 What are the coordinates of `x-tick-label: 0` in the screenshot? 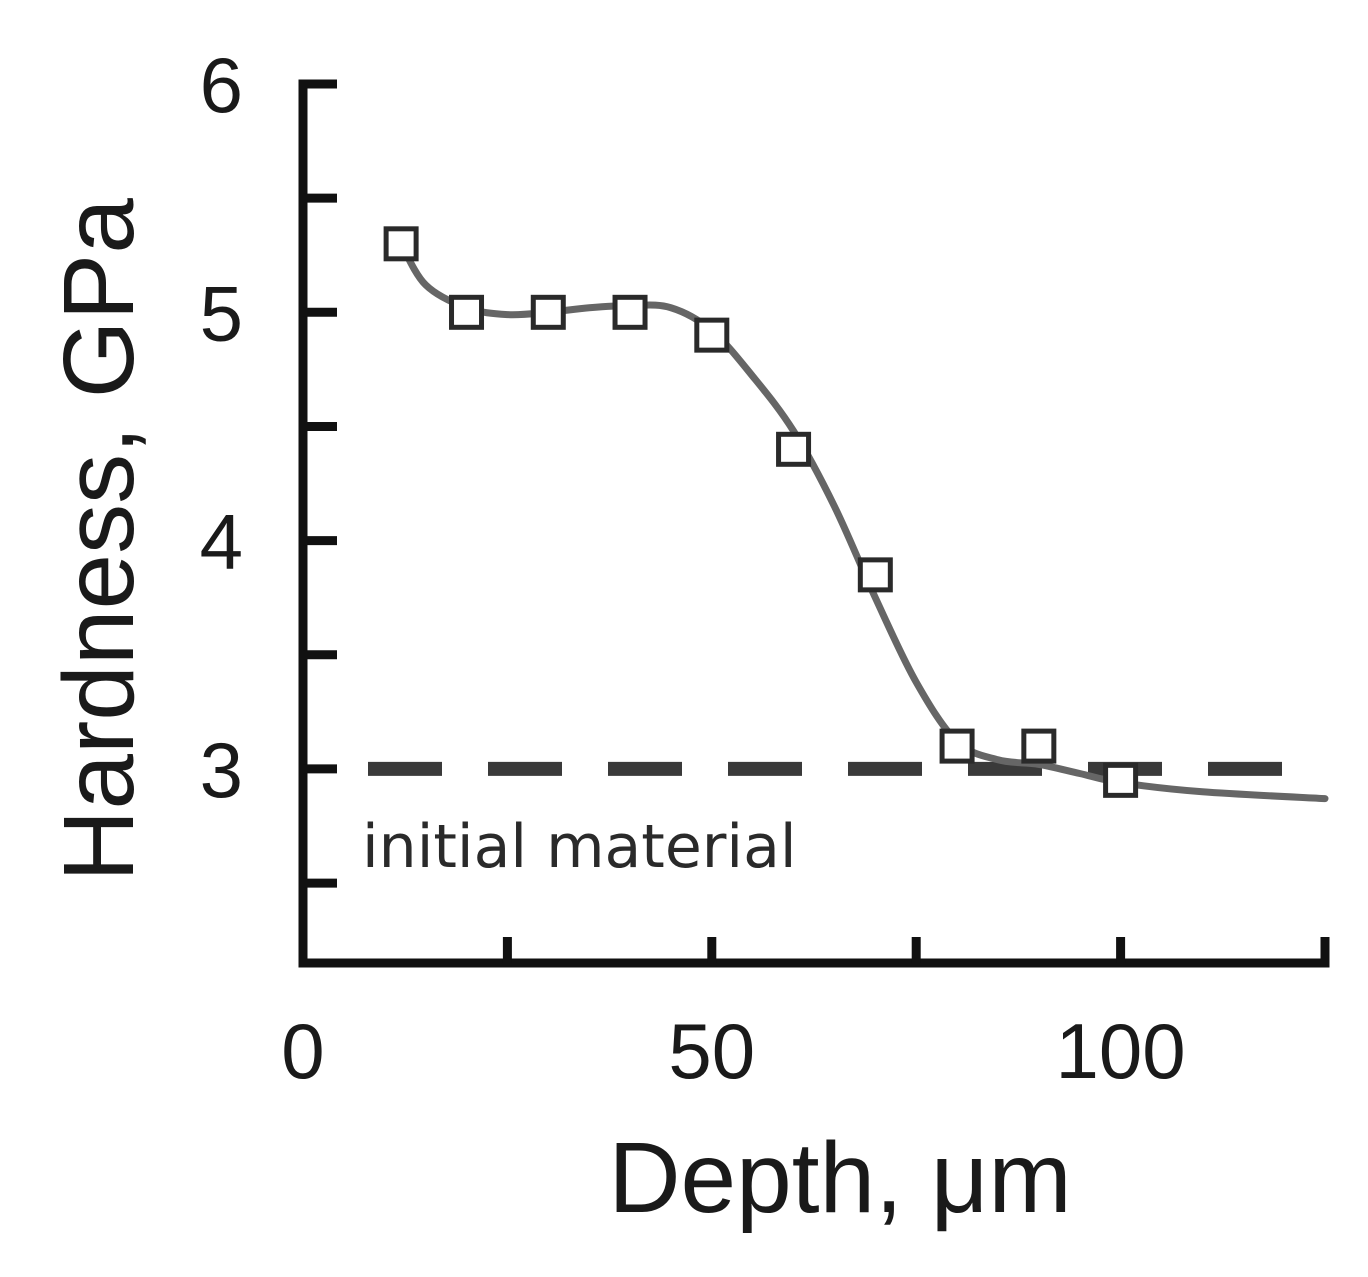 It's located at (302, 1051).